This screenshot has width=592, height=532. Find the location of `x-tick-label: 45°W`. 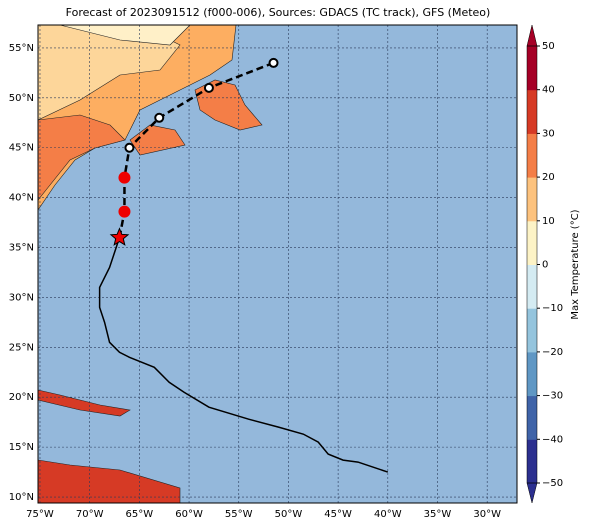

x-tick-label: 45°W is located at coordinates (338, 514).